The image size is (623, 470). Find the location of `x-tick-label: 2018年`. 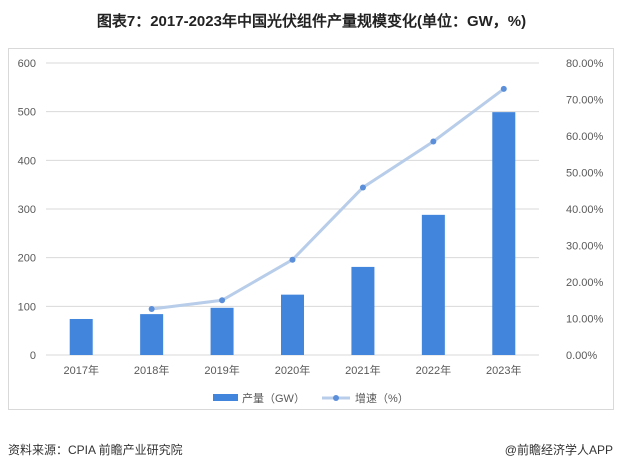

x-tick-label: 2018年 is located at coordinates (151, 370).